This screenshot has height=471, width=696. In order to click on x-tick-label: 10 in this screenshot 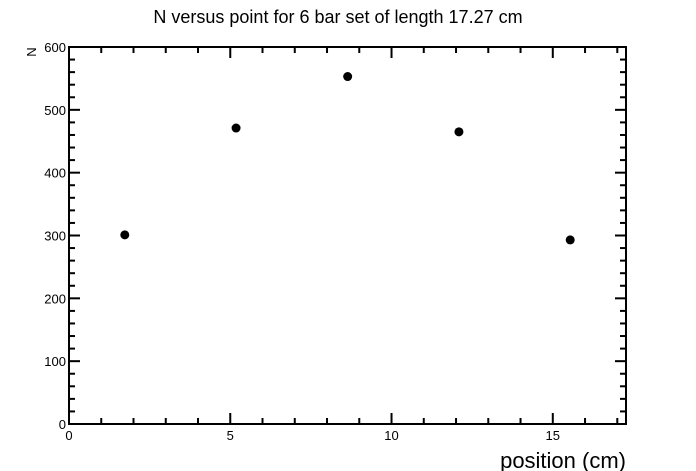, I will do `click(391, 435)`.